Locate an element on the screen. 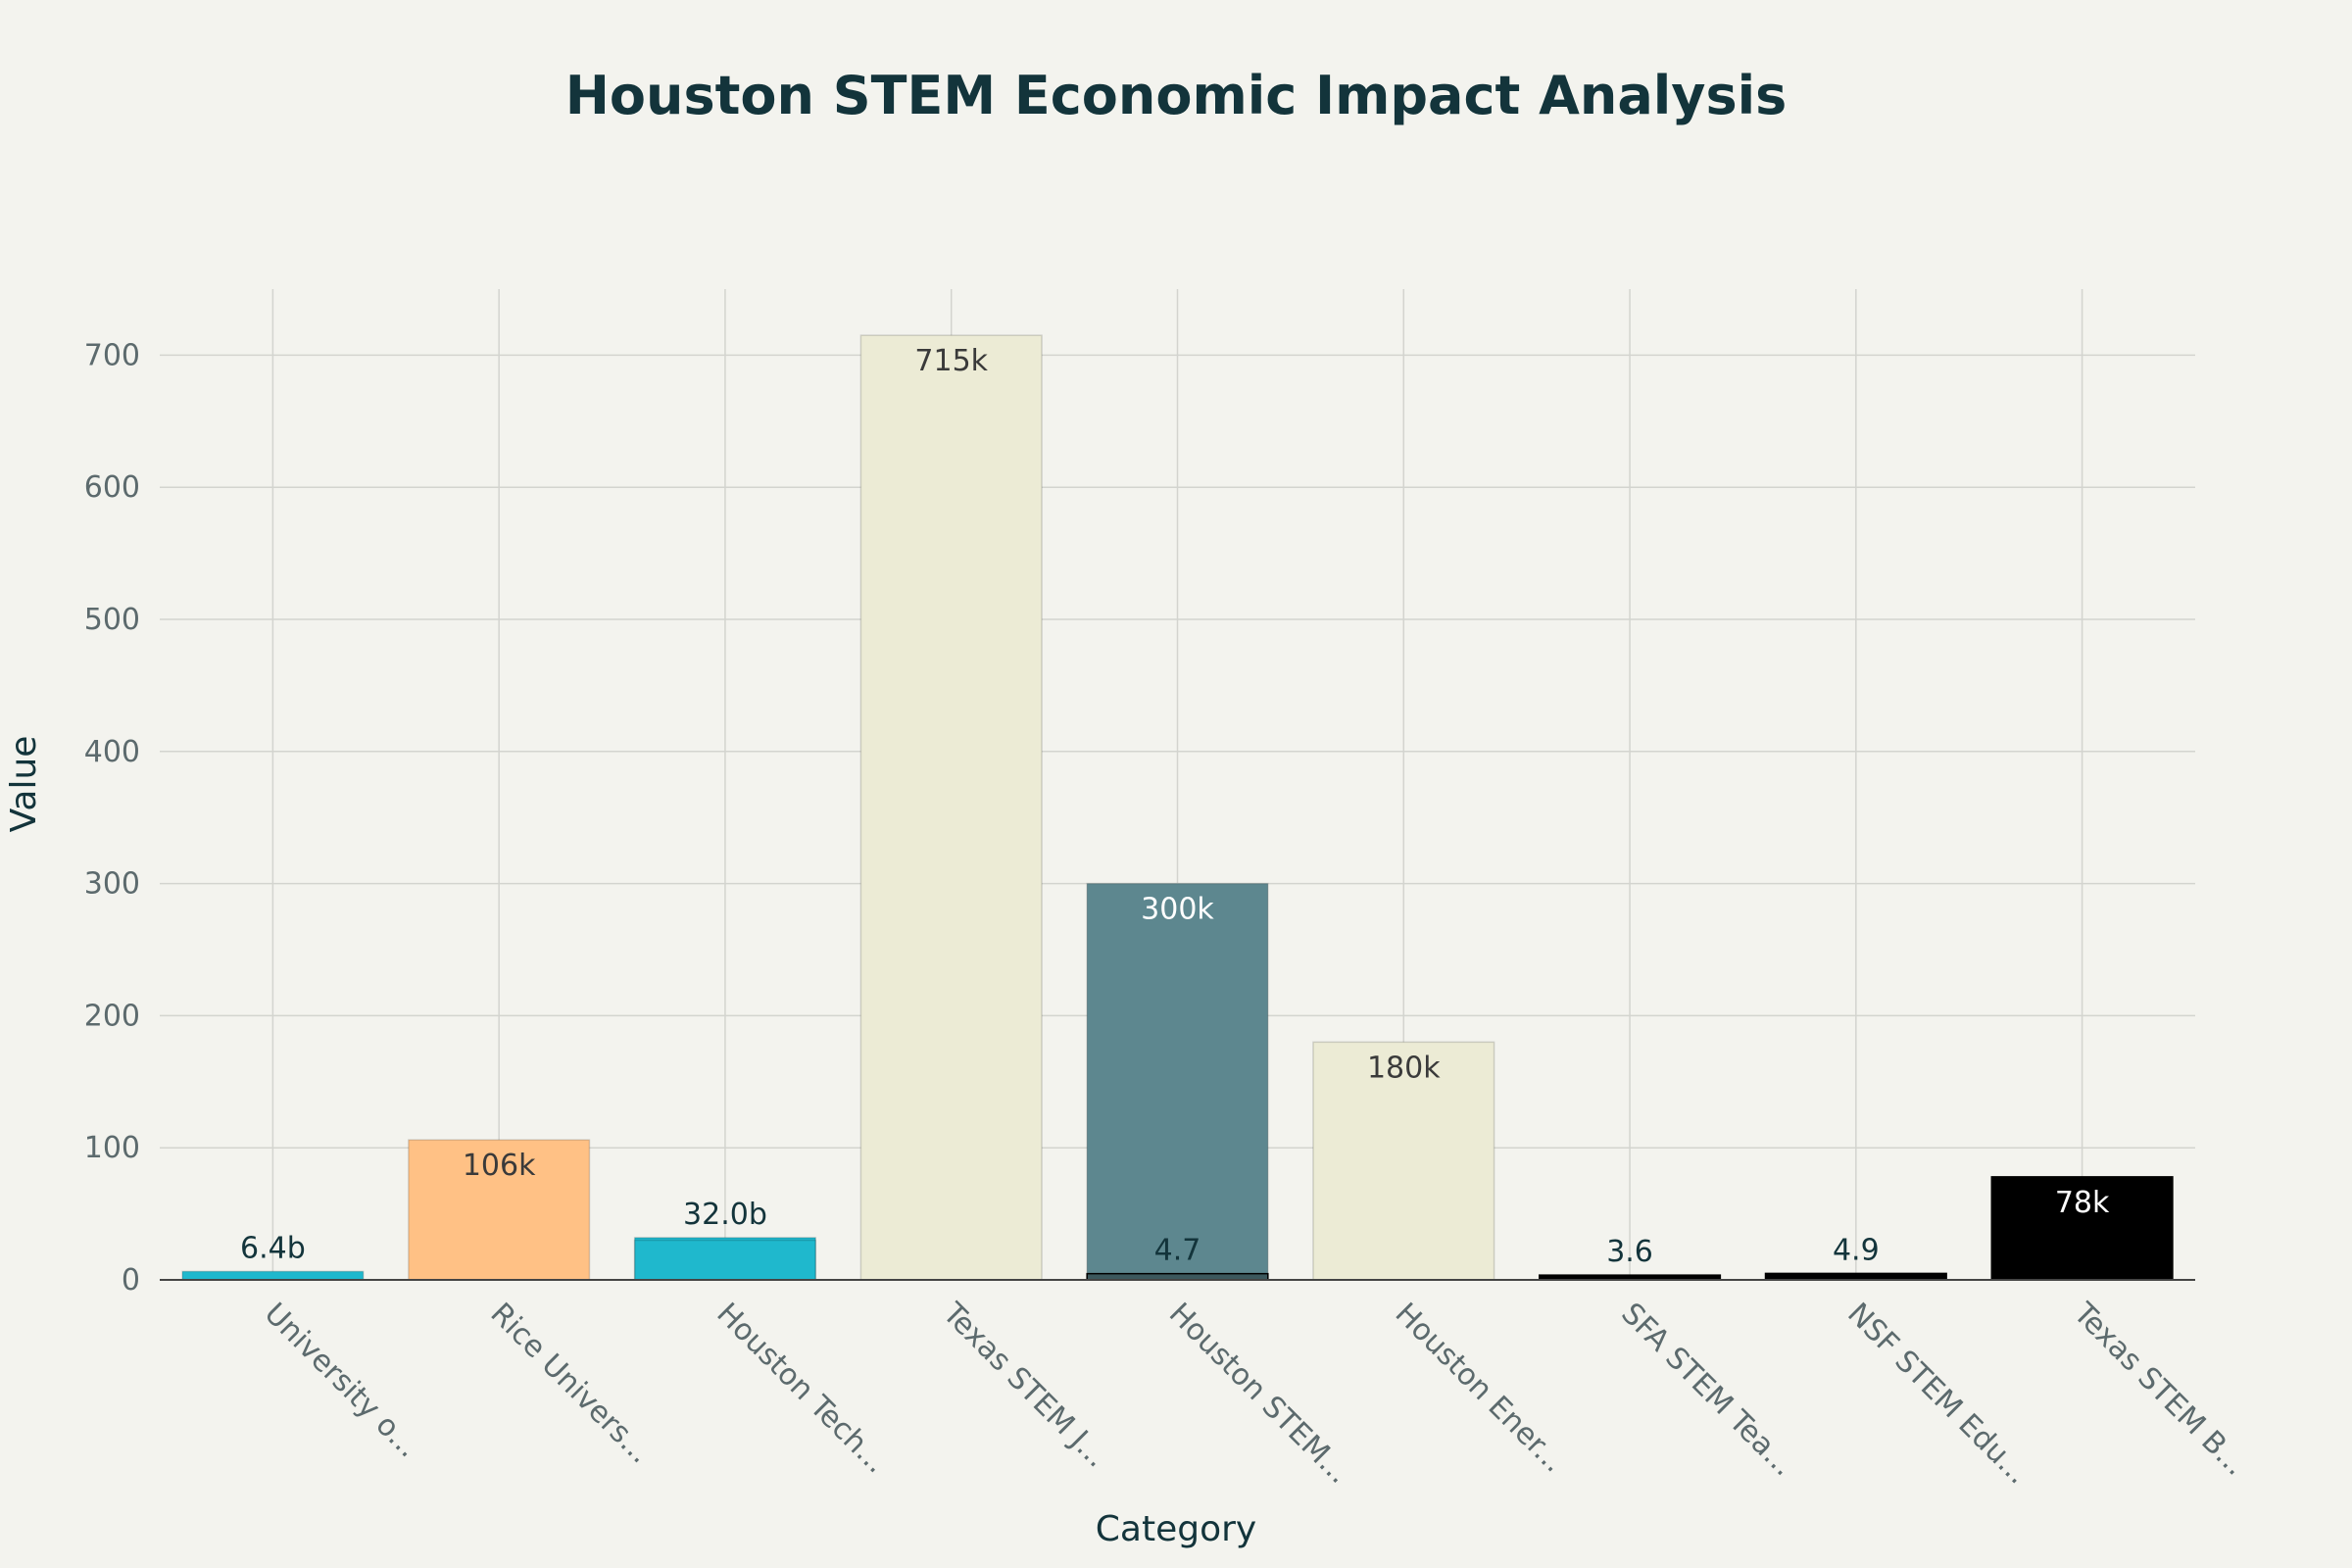  chart-title: Houston STEM Economic Impact Analysis is located at coordinates (1176, 95).